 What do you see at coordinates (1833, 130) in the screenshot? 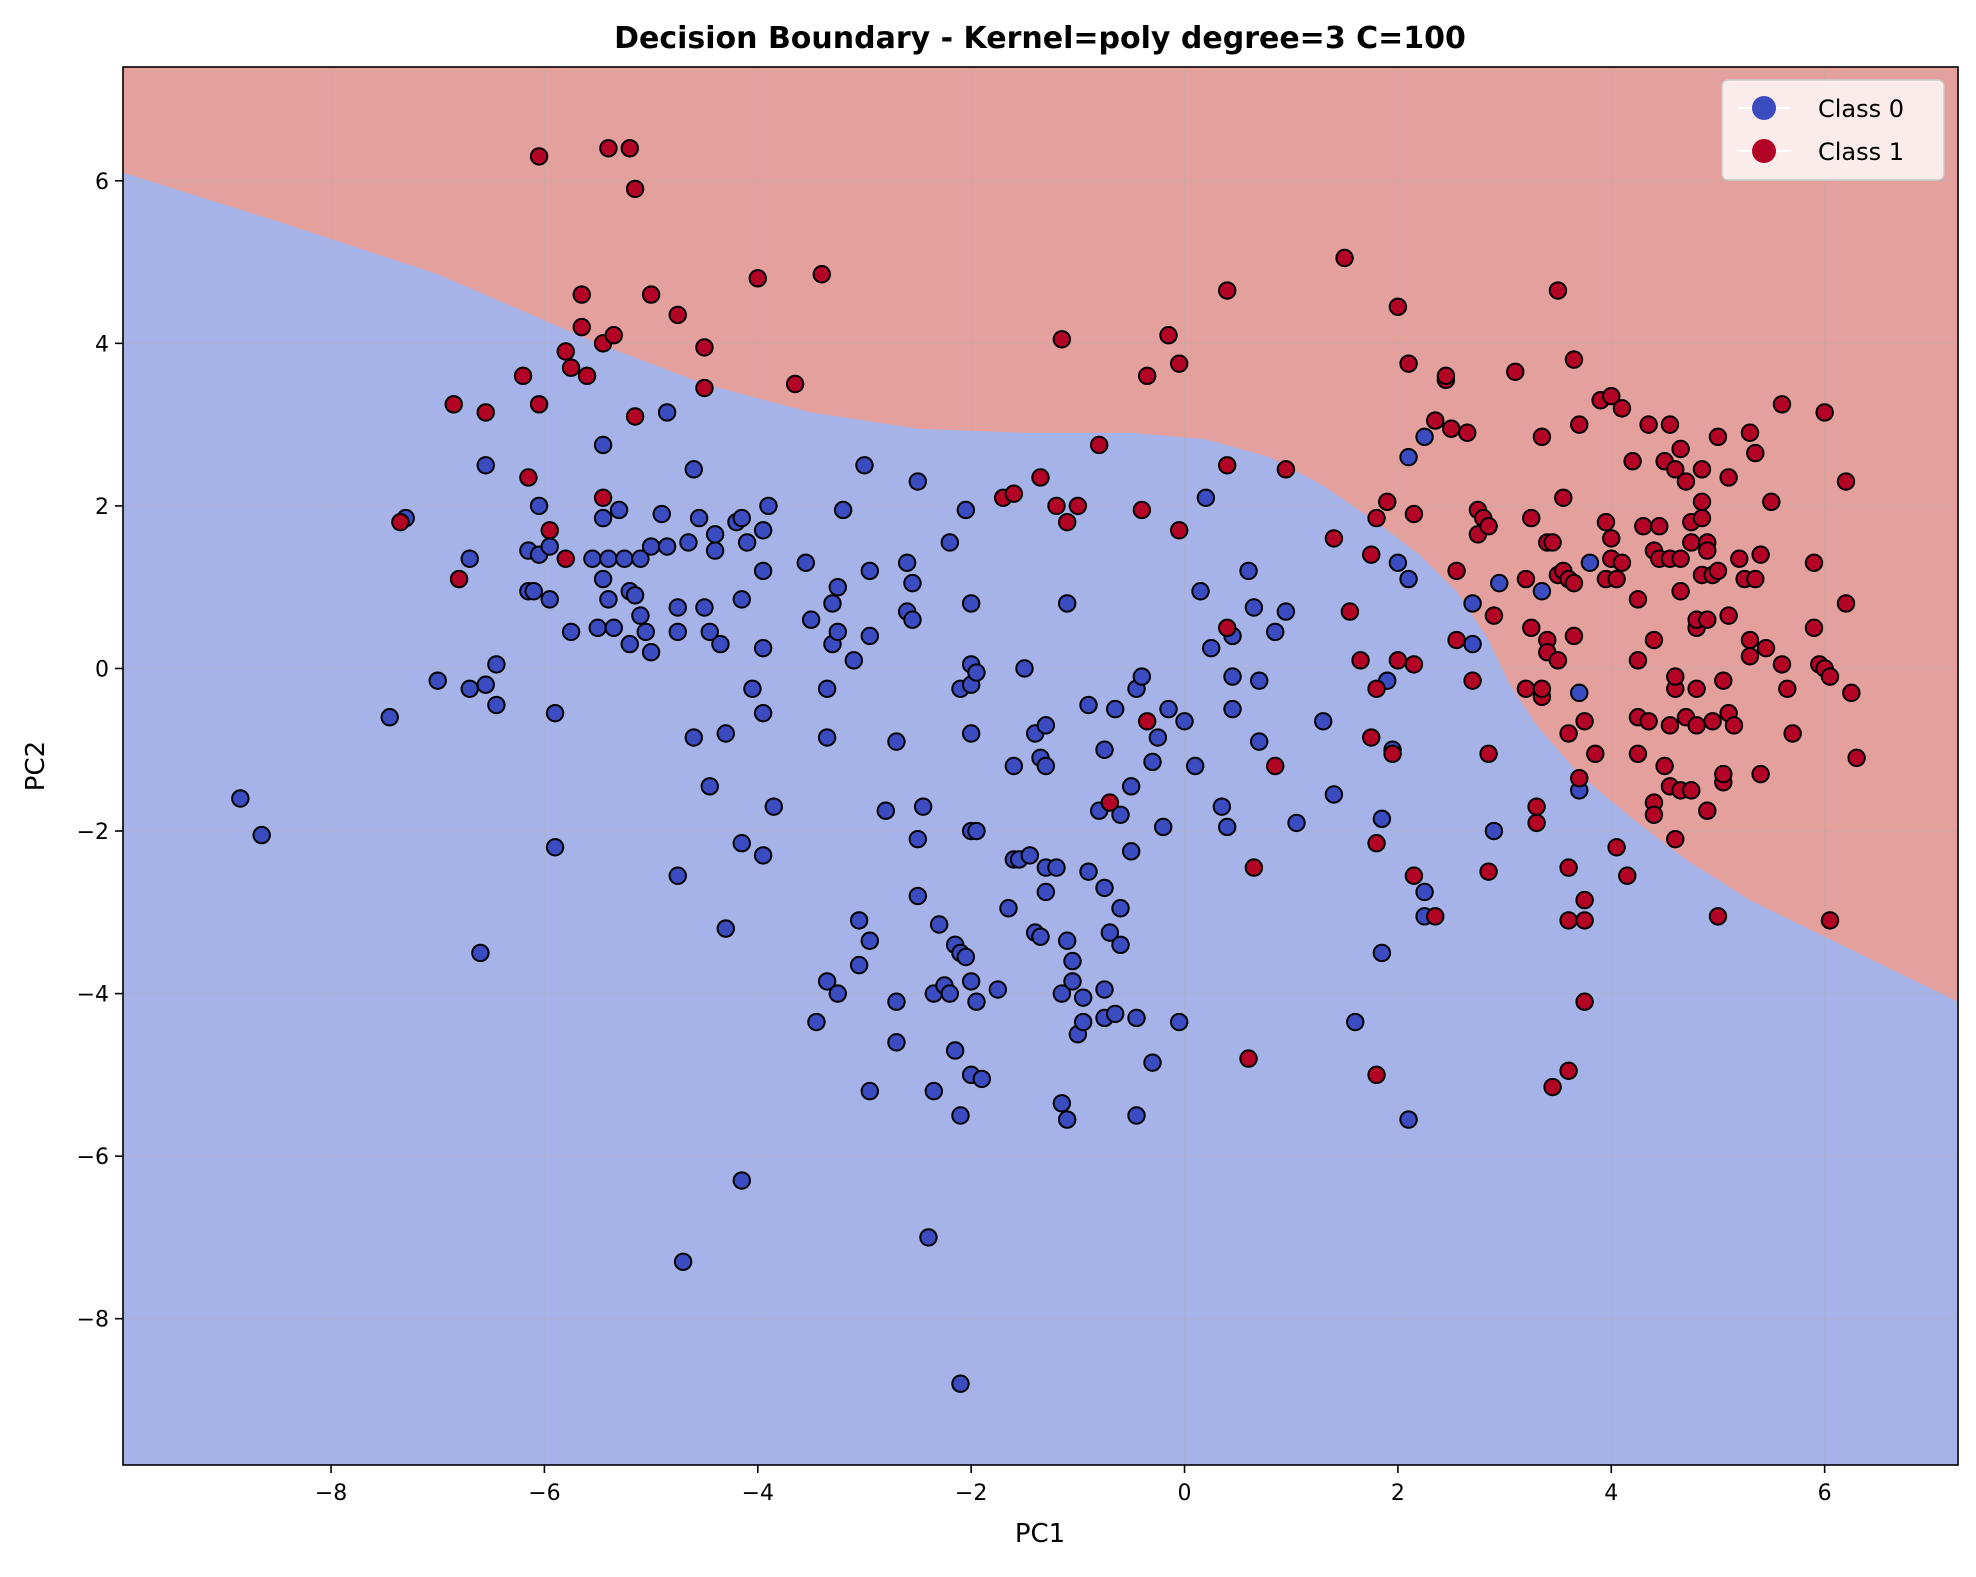
I see `legend: Class 0 Class 1` at bounding box center [1833, 130].